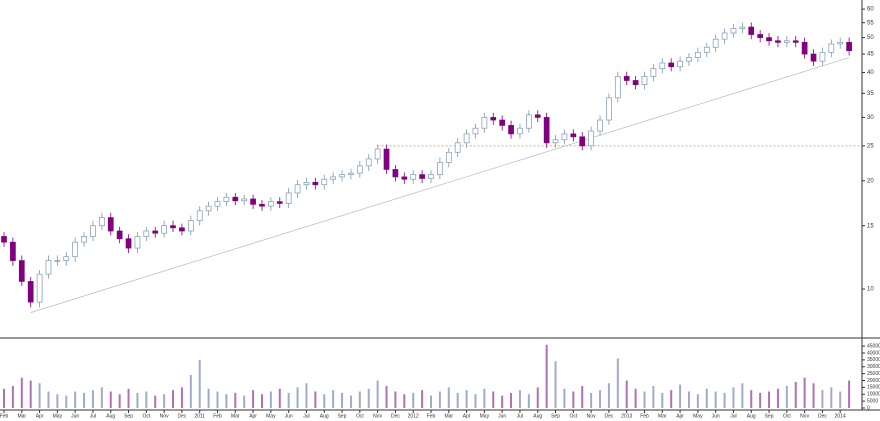  I want to click on v-tick-label: 20000, so click(873, 381).